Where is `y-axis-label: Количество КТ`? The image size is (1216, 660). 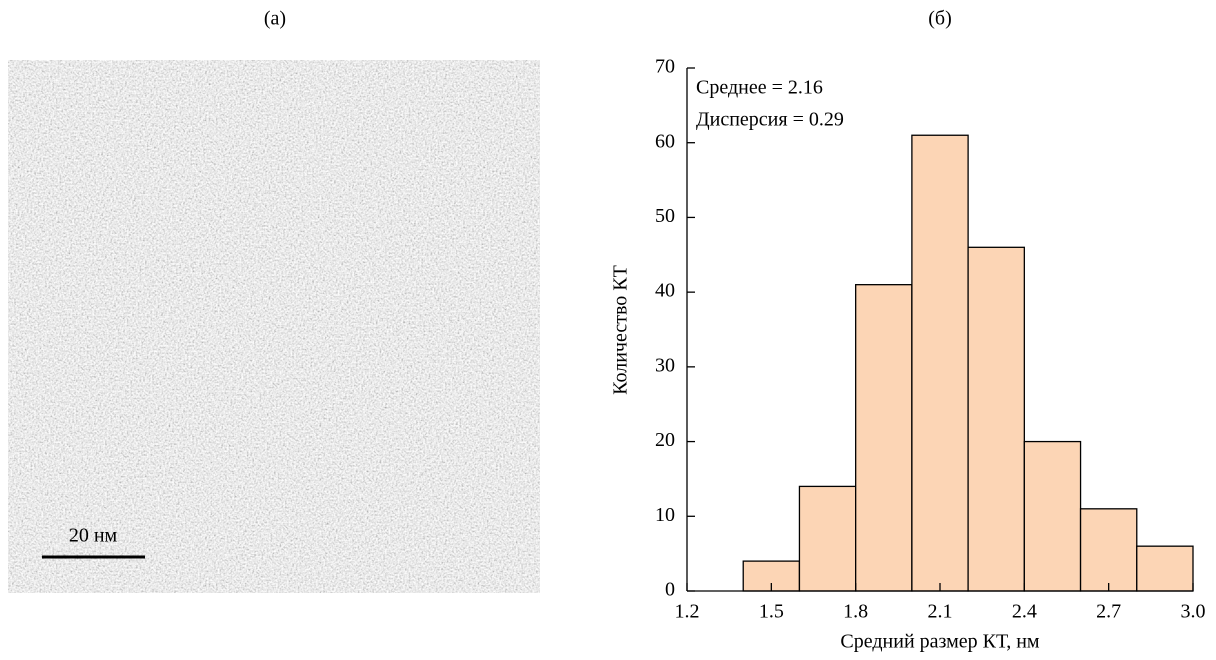
y-axis-label: Количество КТ is located at coordinates (621, 330).